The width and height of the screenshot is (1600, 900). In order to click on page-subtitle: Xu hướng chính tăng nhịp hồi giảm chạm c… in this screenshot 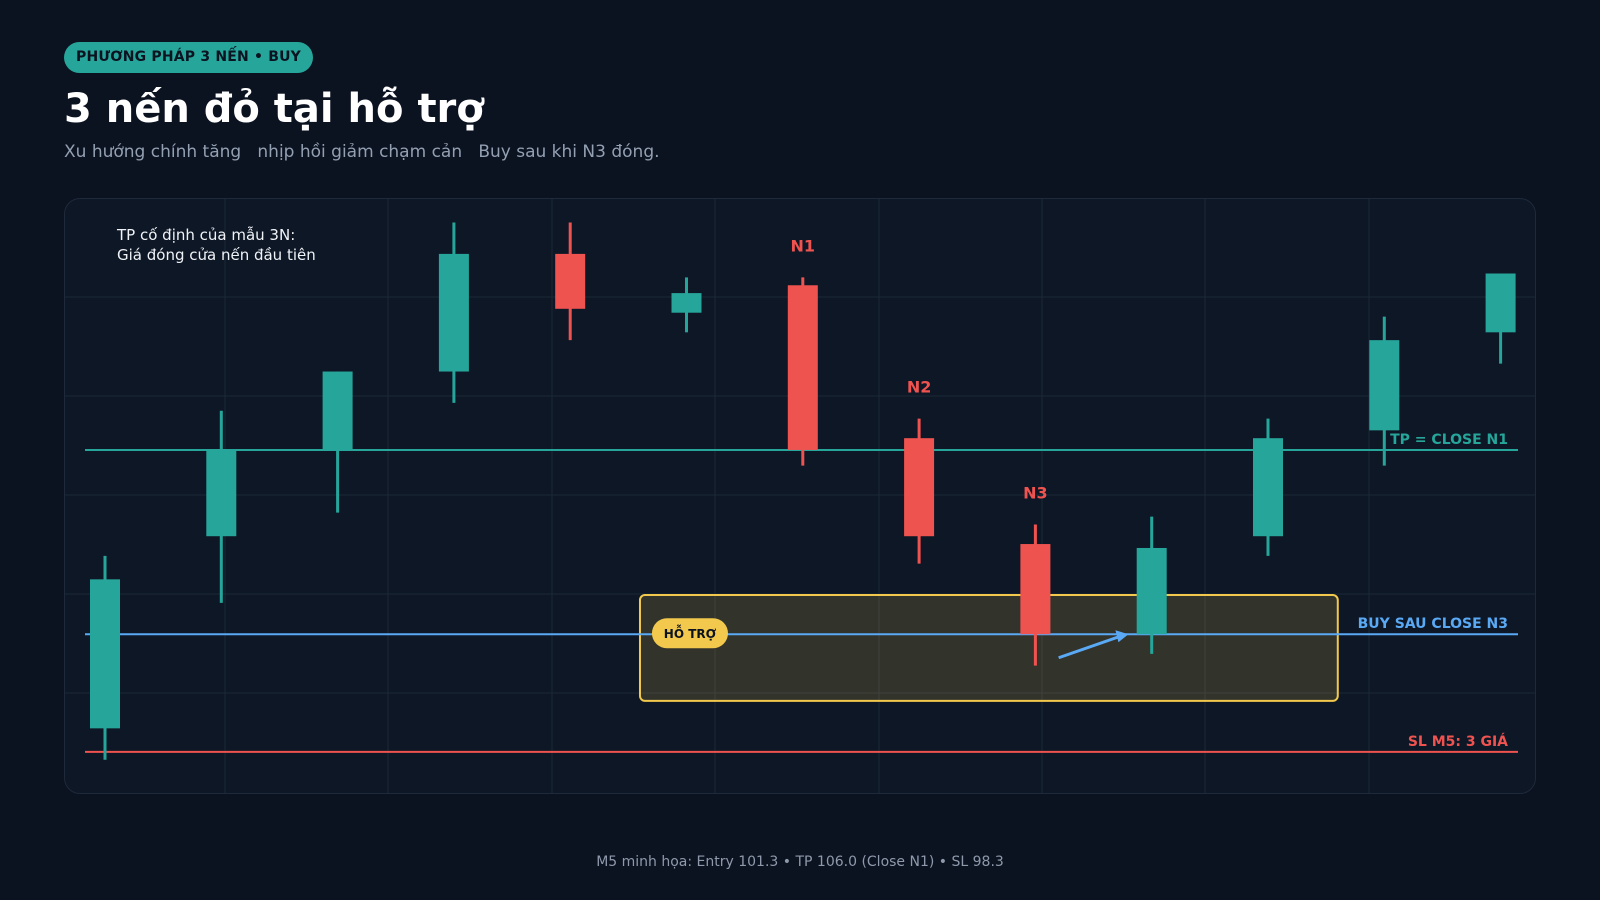, I will do `click(362, 152)`.